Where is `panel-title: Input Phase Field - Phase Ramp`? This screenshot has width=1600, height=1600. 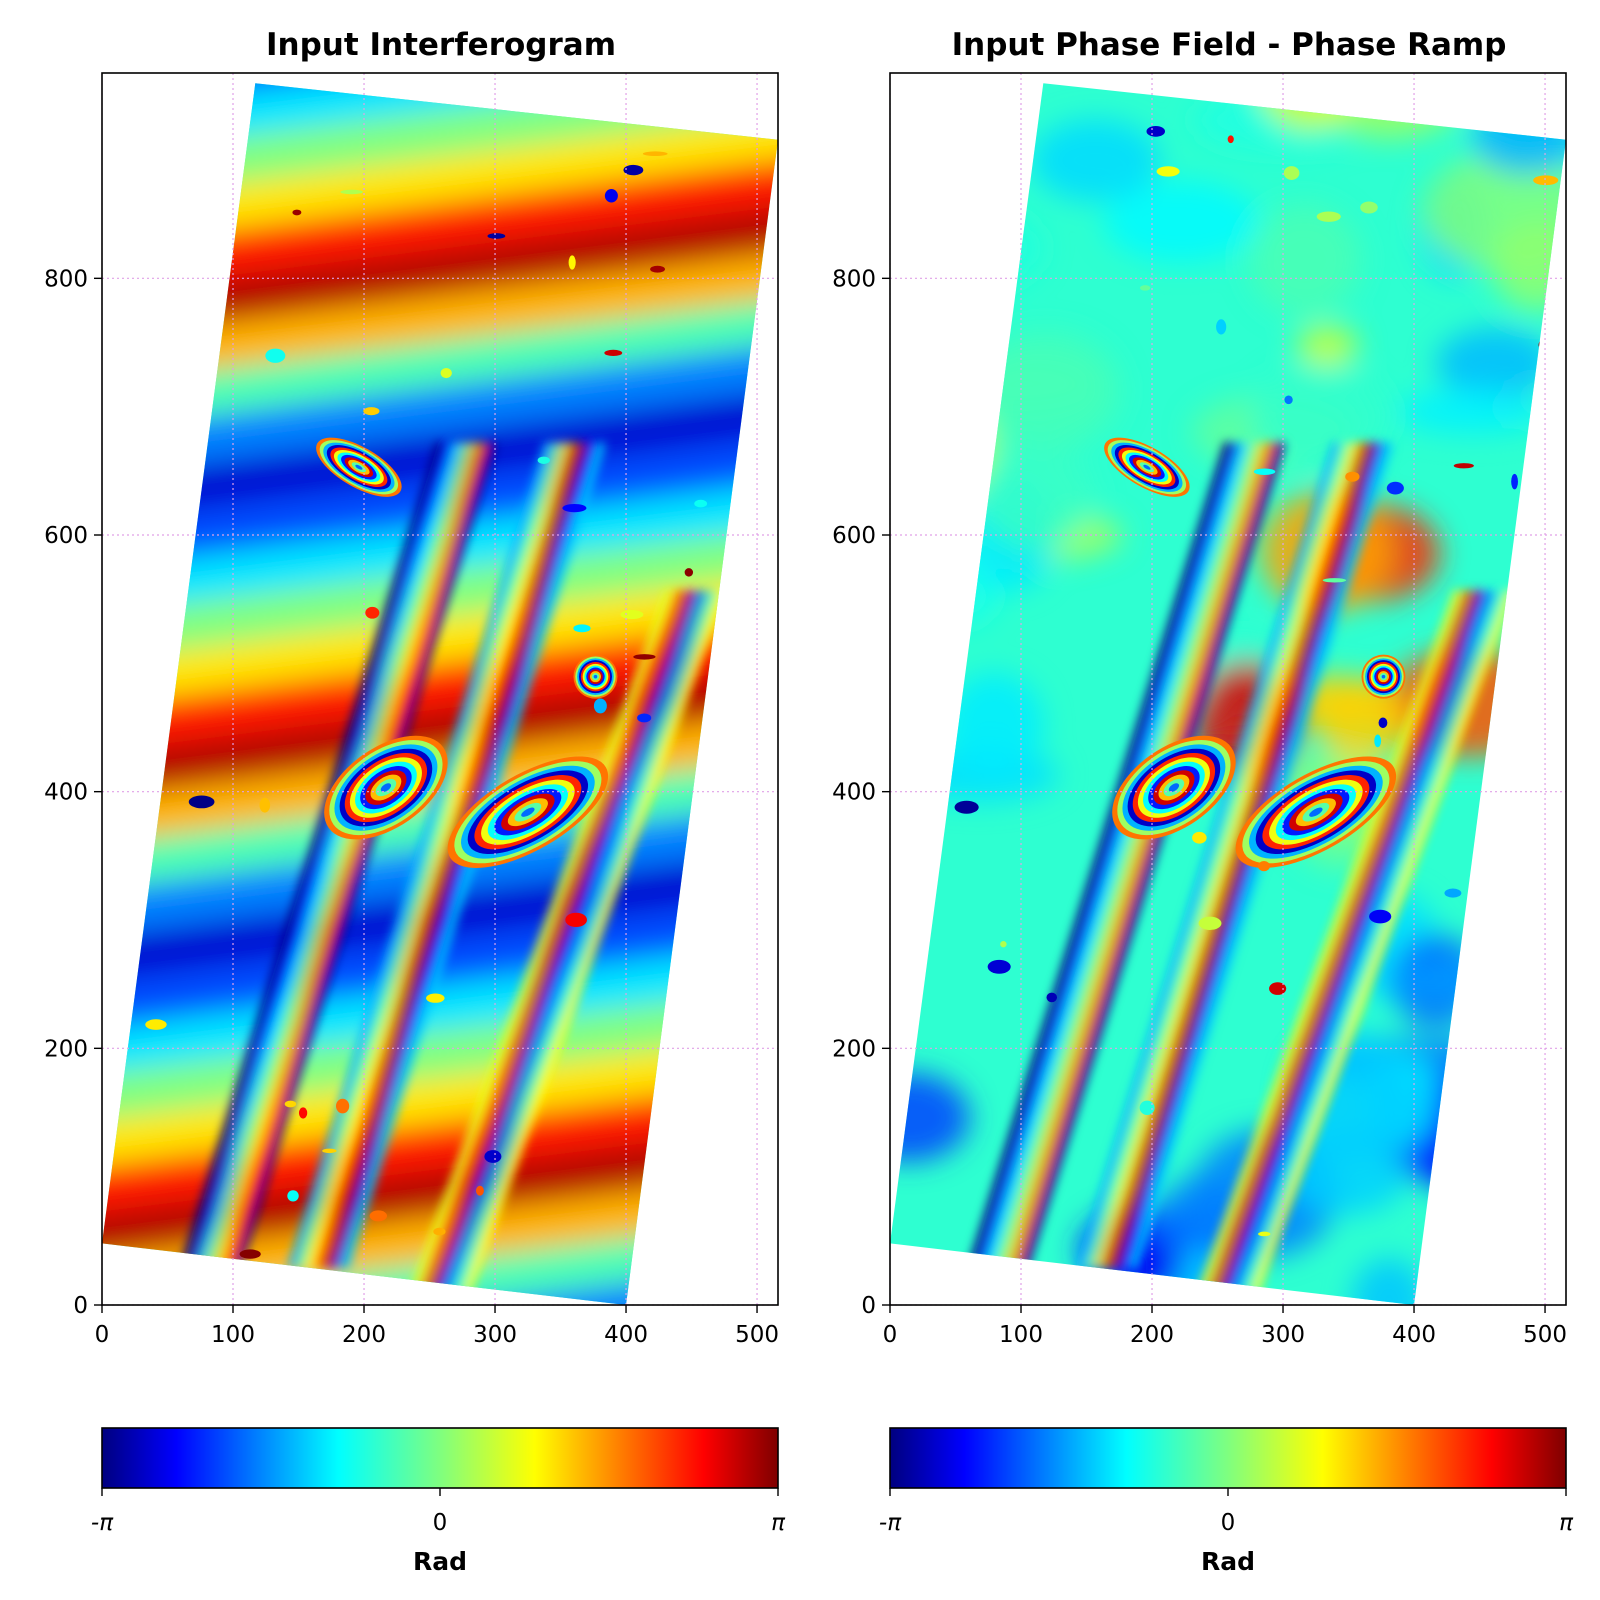
panel-title: Input Phase Field - Phase Ramp is located at coordinates (1229, 45).